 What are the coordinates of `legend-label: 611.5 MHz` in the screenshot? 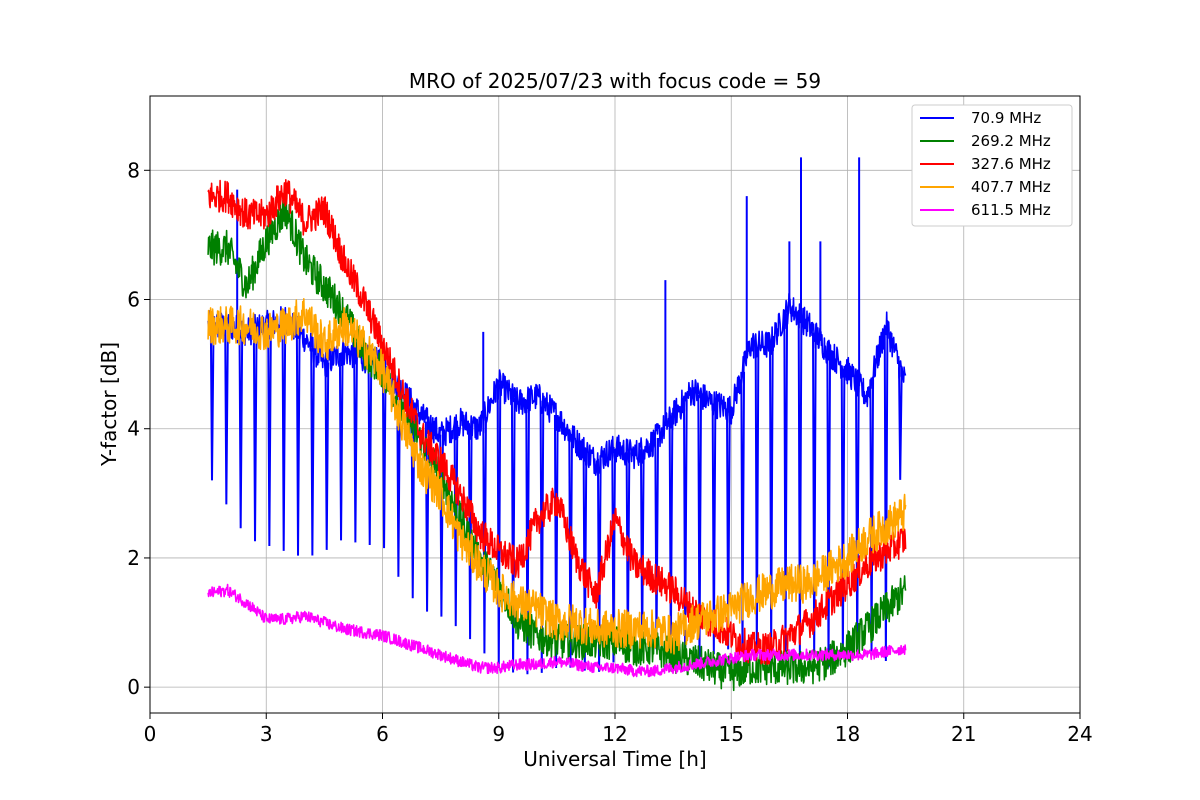 It's located at (1011, 210).